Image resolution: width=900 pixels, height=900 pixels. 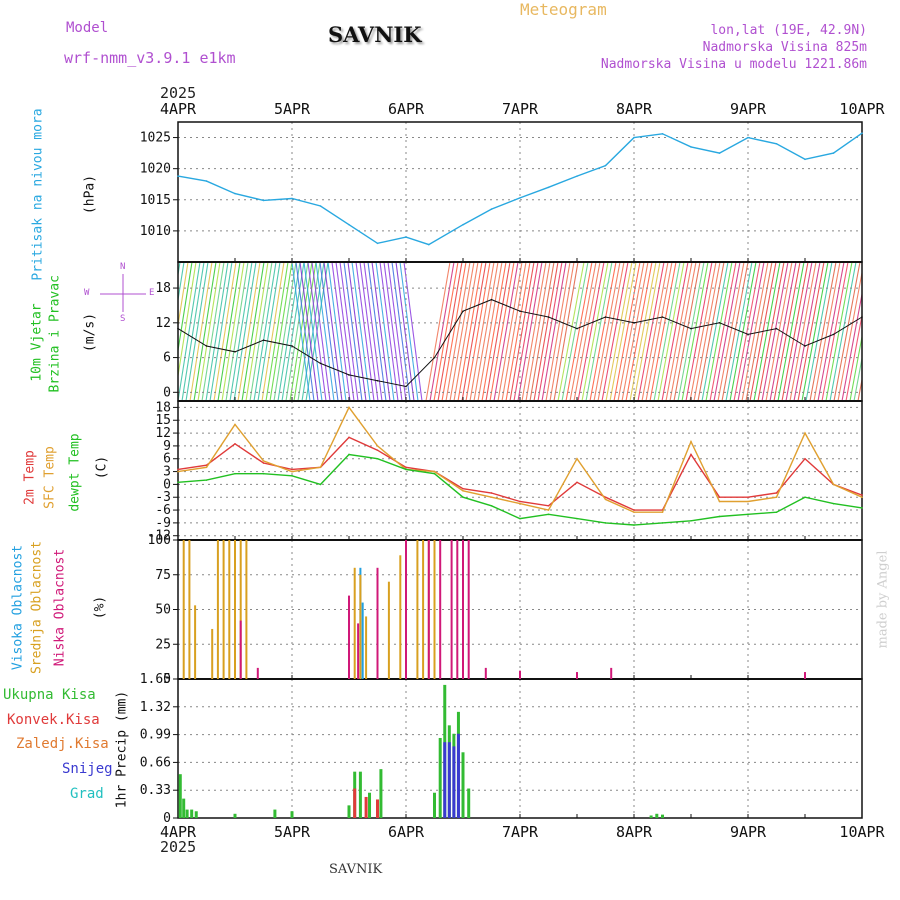 I want to click on footer-station: SAVNIK, so click(x=356, y=869).